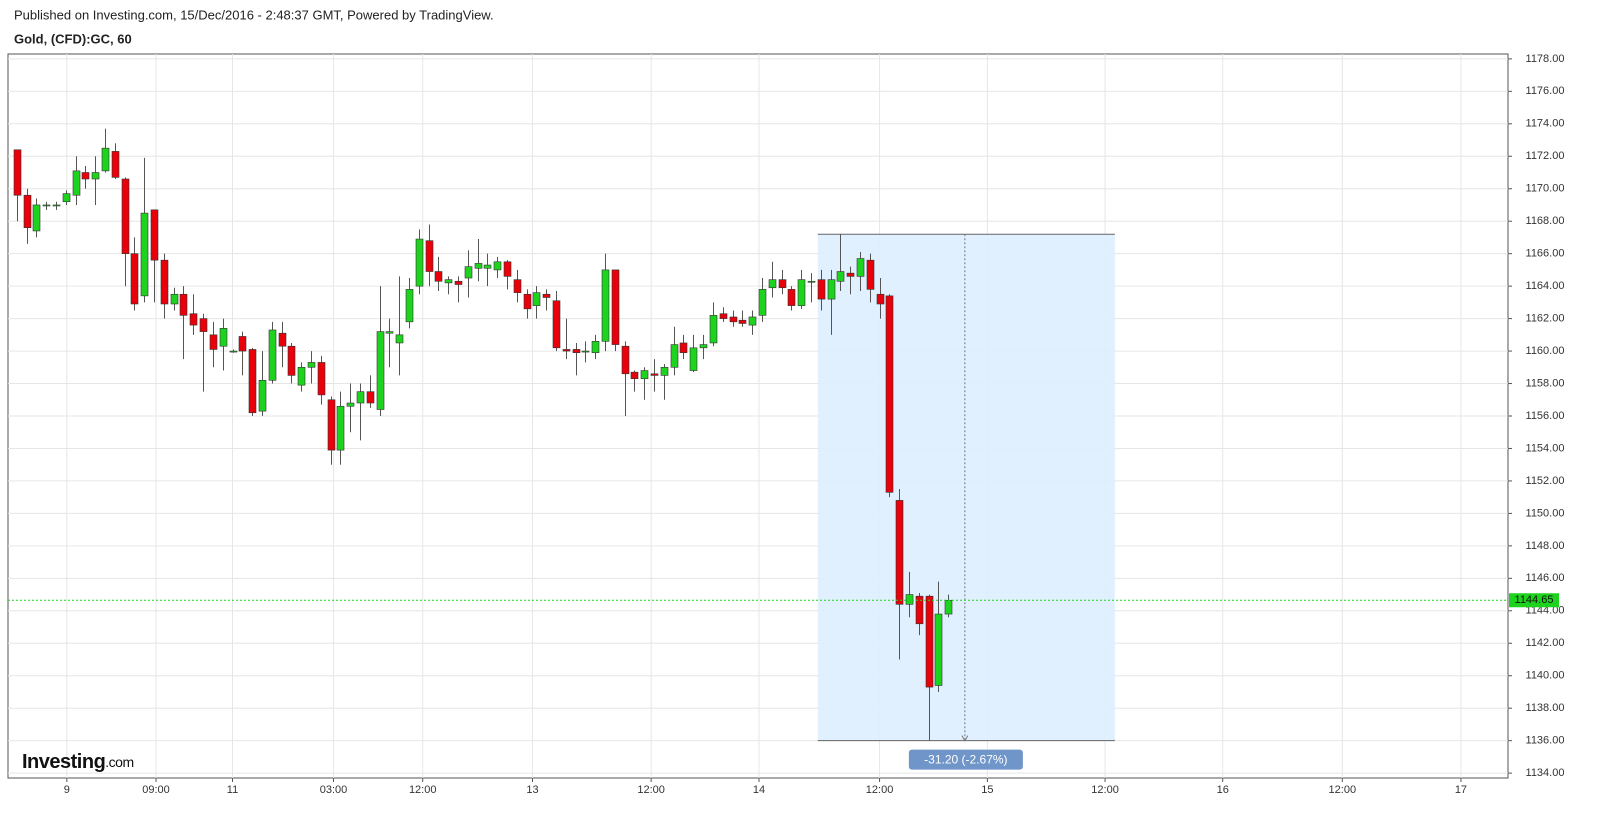 The height and width of the screenshot is (818, 1600). I want to click on measure-arrowhead, so click(965, 738).